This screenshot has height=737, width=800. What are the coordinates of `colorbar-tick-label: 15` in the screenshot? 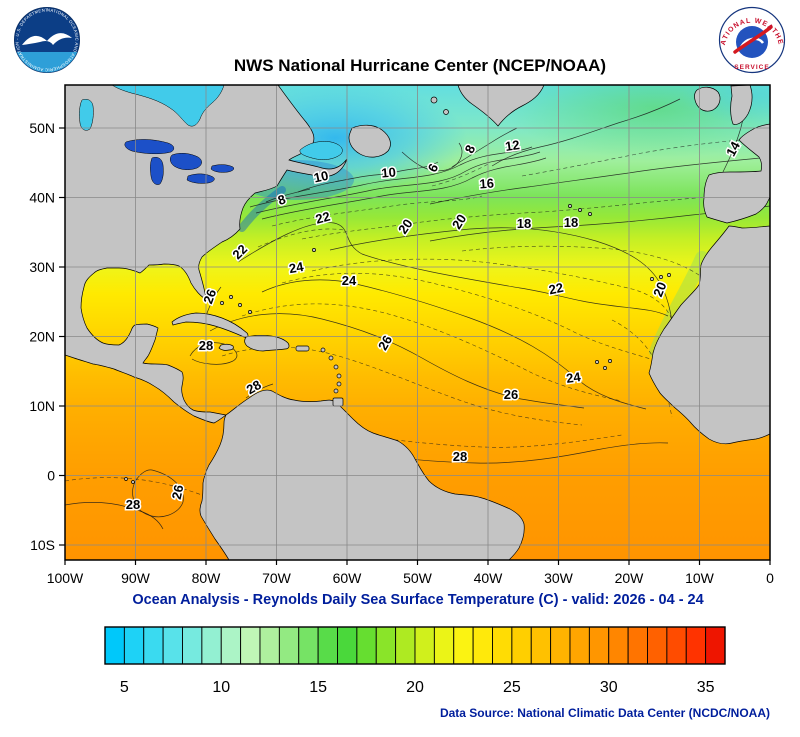 It's located at (318, 687).